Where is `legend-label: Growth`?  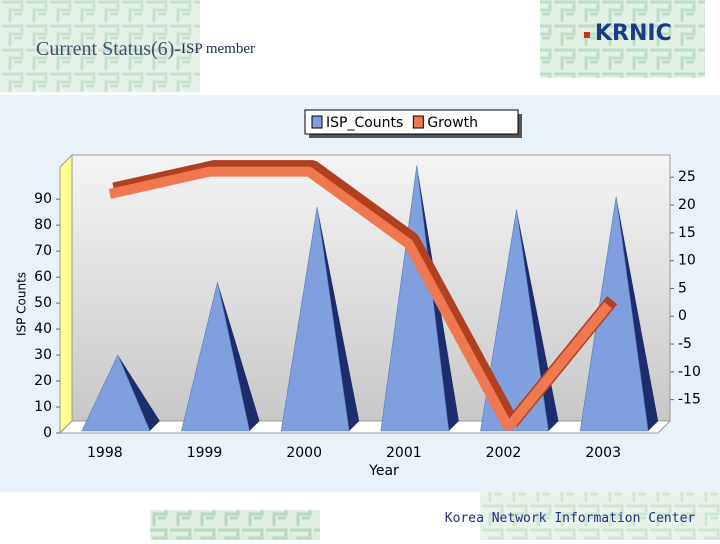 legend-label: Growth is located at coordinates (452, 123).